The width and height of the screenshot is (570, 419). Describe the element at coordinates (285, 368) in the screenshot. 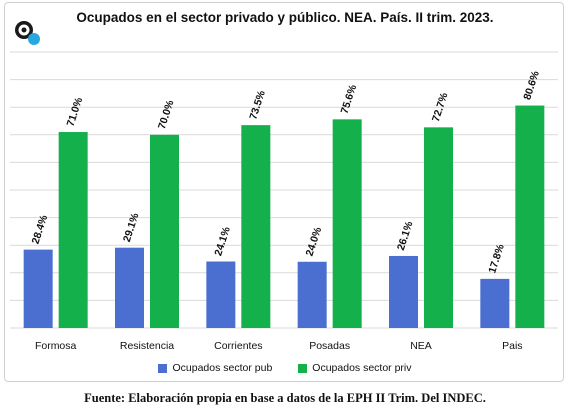

I see `legend: Ocupados sector pub Ocupados sector priv` at that location.